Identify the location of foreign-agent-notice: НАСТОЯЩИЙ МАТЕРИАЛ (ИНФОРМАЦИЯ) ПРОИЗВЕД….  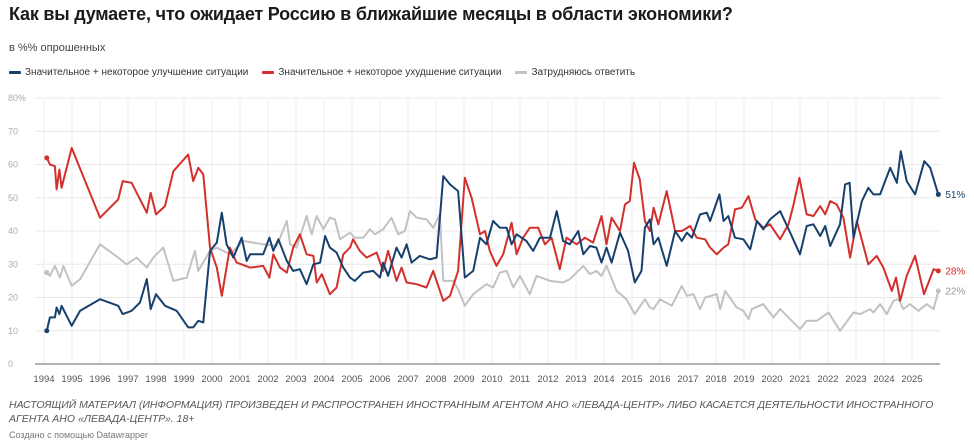
(471, 412).